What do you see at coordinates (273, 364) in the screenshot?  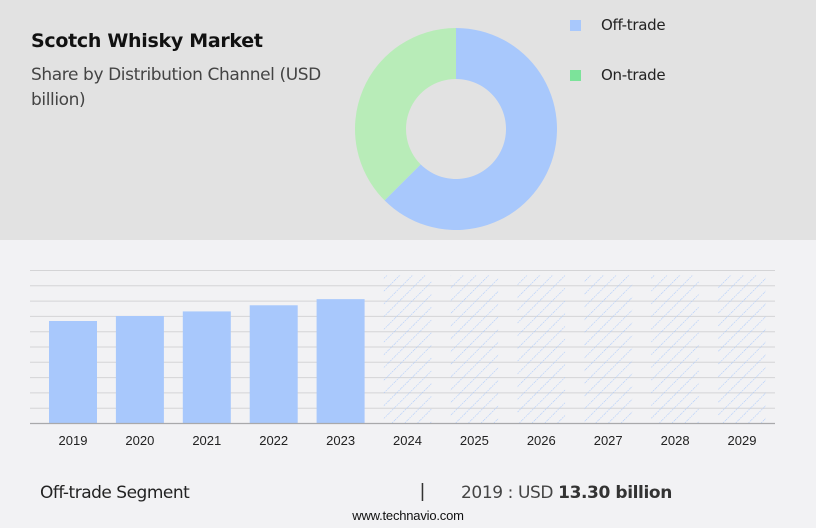 I see `bar-2022` at bounding box center [273, 364].